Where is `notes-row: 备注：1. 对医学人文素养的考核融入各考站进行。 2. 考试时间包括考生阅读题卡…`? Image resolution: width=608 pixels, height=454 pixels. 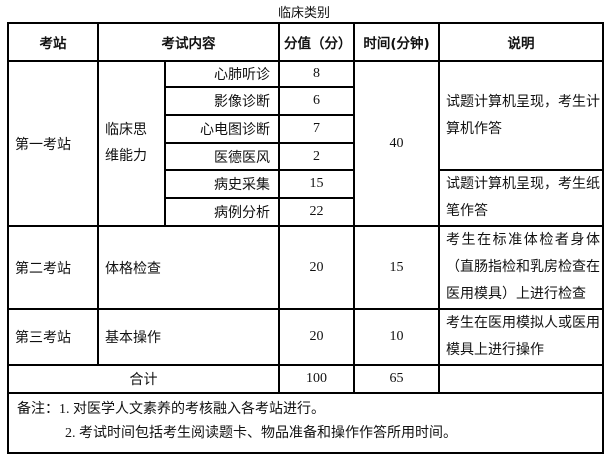
notes-row: 备注：1. 对医学人文素养的考核融入各考站进行。 2. 考试时间包括考生阅读题卡… is located at coordinates (305, 423).